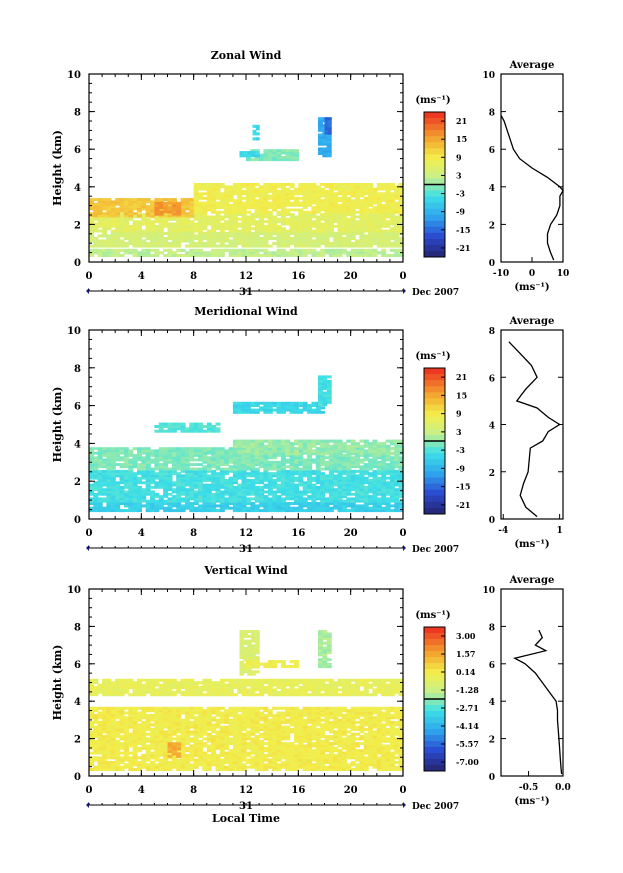  Describe the element at coordinates (463, 505) in the screenshot. I see `colorbar-tick-label: -21` at that location.